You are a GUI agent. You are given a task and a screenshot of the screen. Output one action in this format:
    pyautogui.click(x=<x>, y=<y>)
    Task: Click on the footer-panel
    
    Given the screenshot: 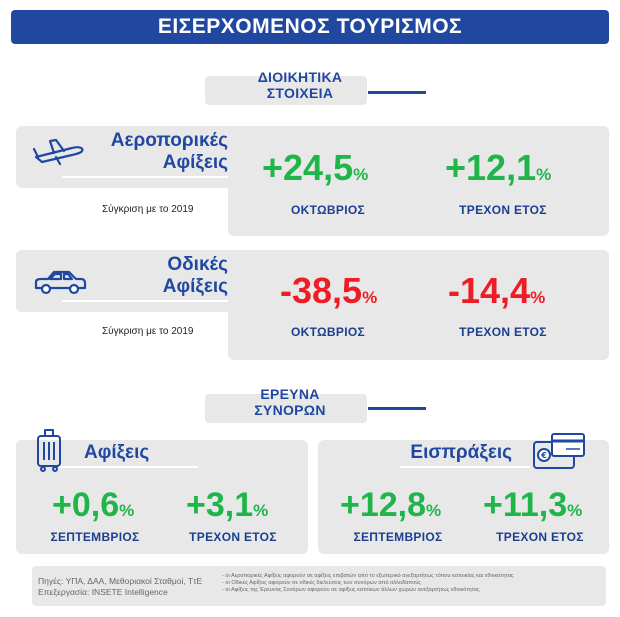 What is the action you would take?
    pyautogui.click(x=319, y=586)
    